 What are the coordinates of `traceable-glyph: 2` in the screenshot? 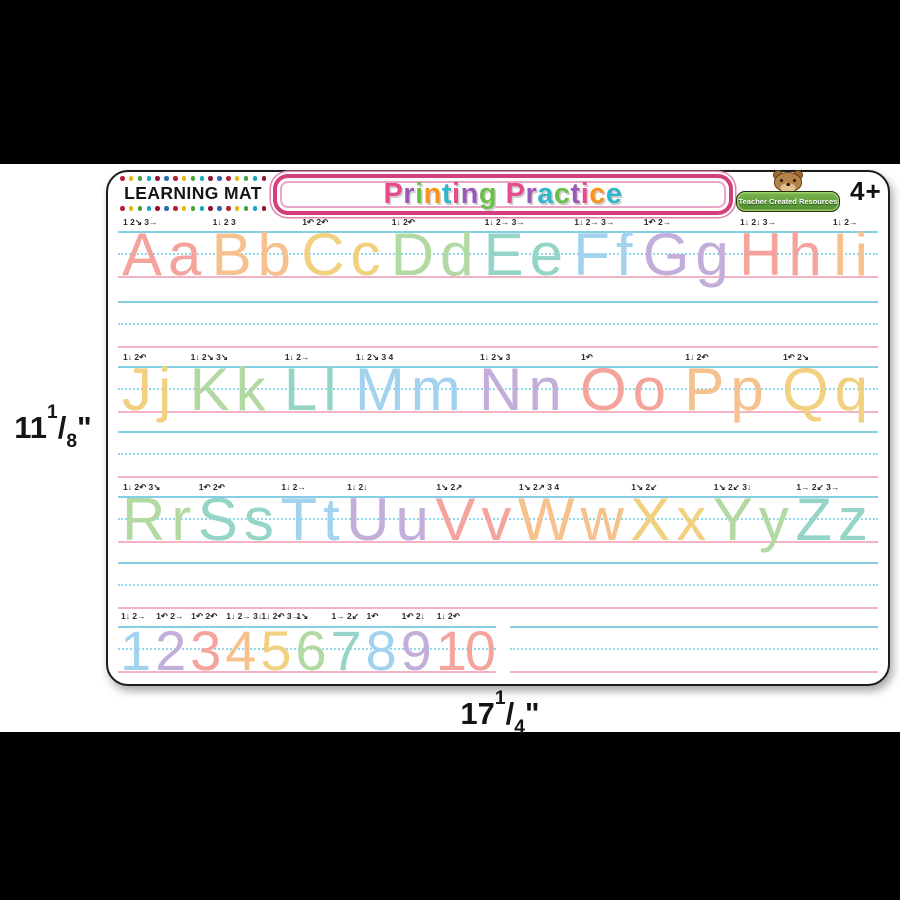 It's located at (170, 650).